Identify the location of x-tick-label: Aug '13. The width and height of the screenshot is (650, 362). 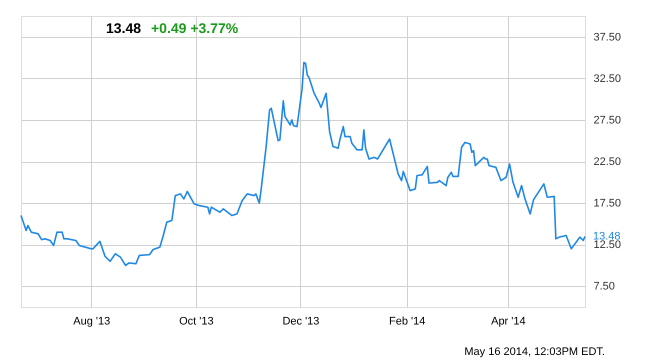
(91, 322).